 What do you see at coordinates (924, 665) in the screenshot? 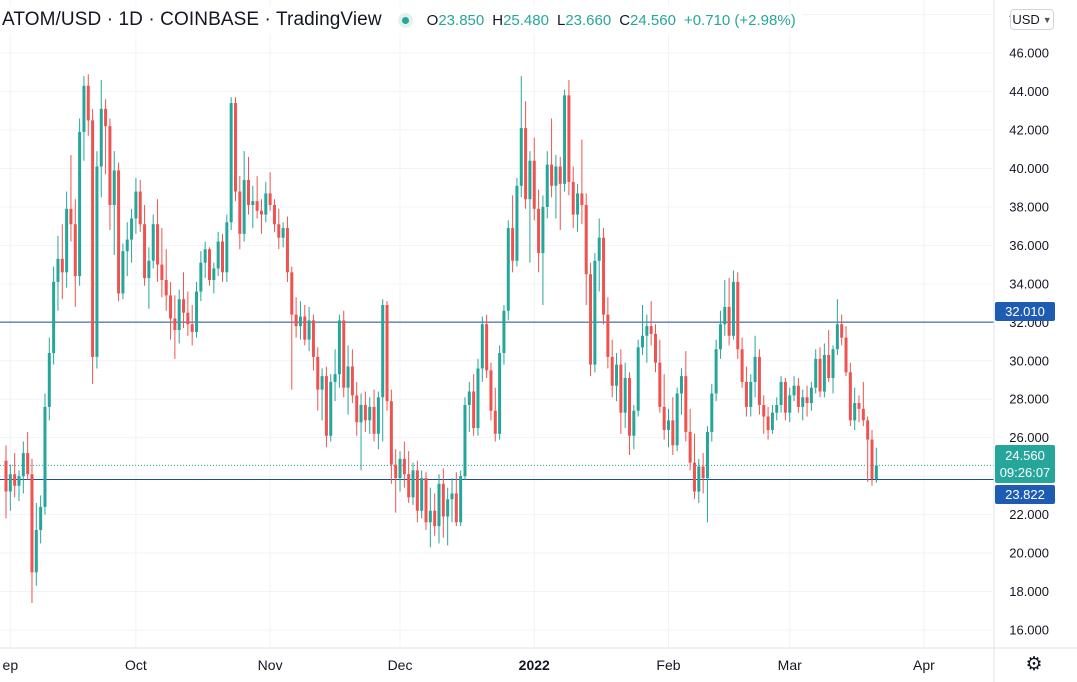
I see `time-axis-tick-label: Apr` at bounding box center [924, 665].